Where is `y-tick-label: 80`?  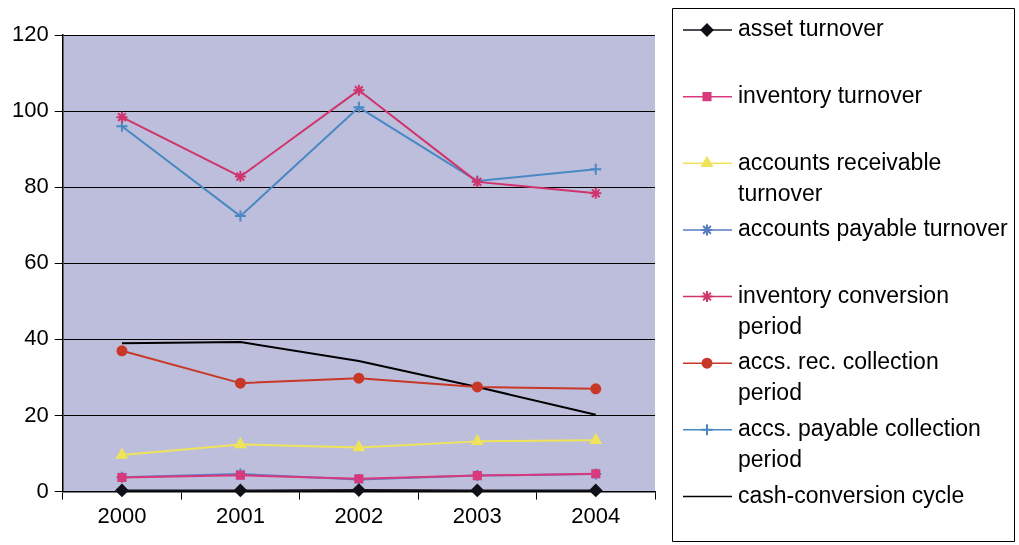
y-tick-label: 80 is located at coordinates (36, 186).